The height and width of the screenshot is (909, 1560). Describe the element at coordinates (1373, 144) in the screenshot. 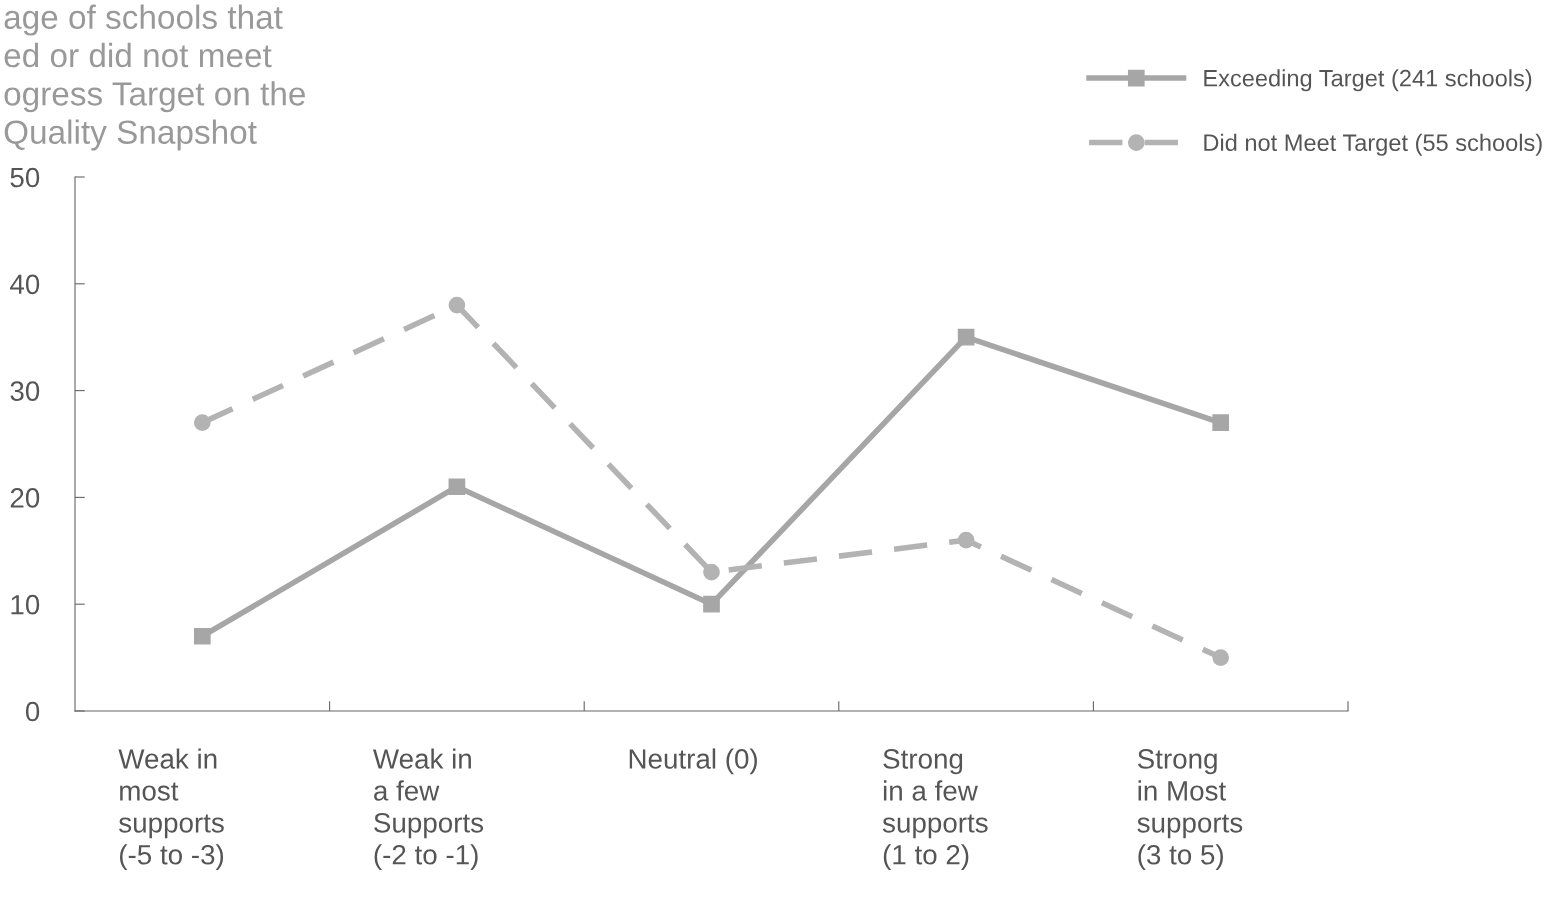

I see `legend-label: Did not Meet Target (55 schools)` at that location.